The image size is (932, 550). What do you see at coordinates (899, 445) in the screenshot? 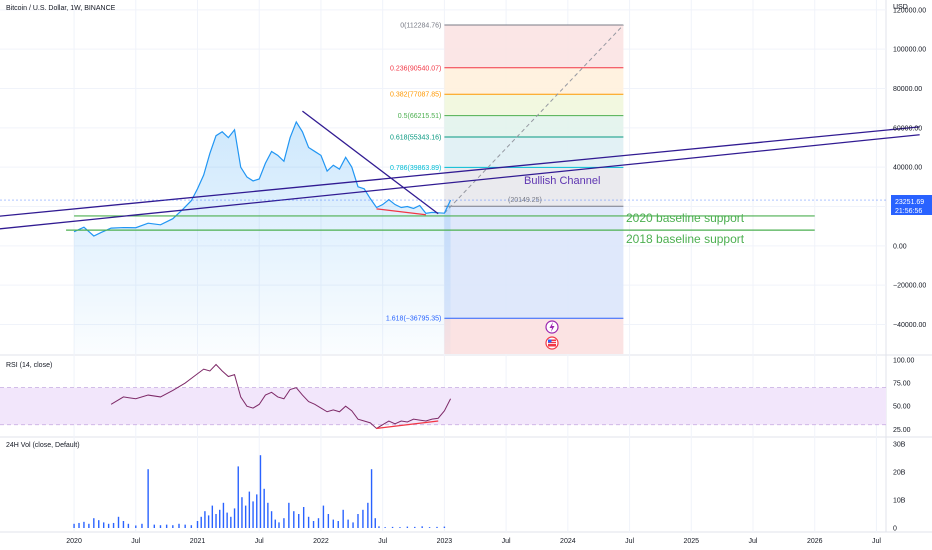
I see `volume-tick-label: 30B` at bounding box center [899, 445].